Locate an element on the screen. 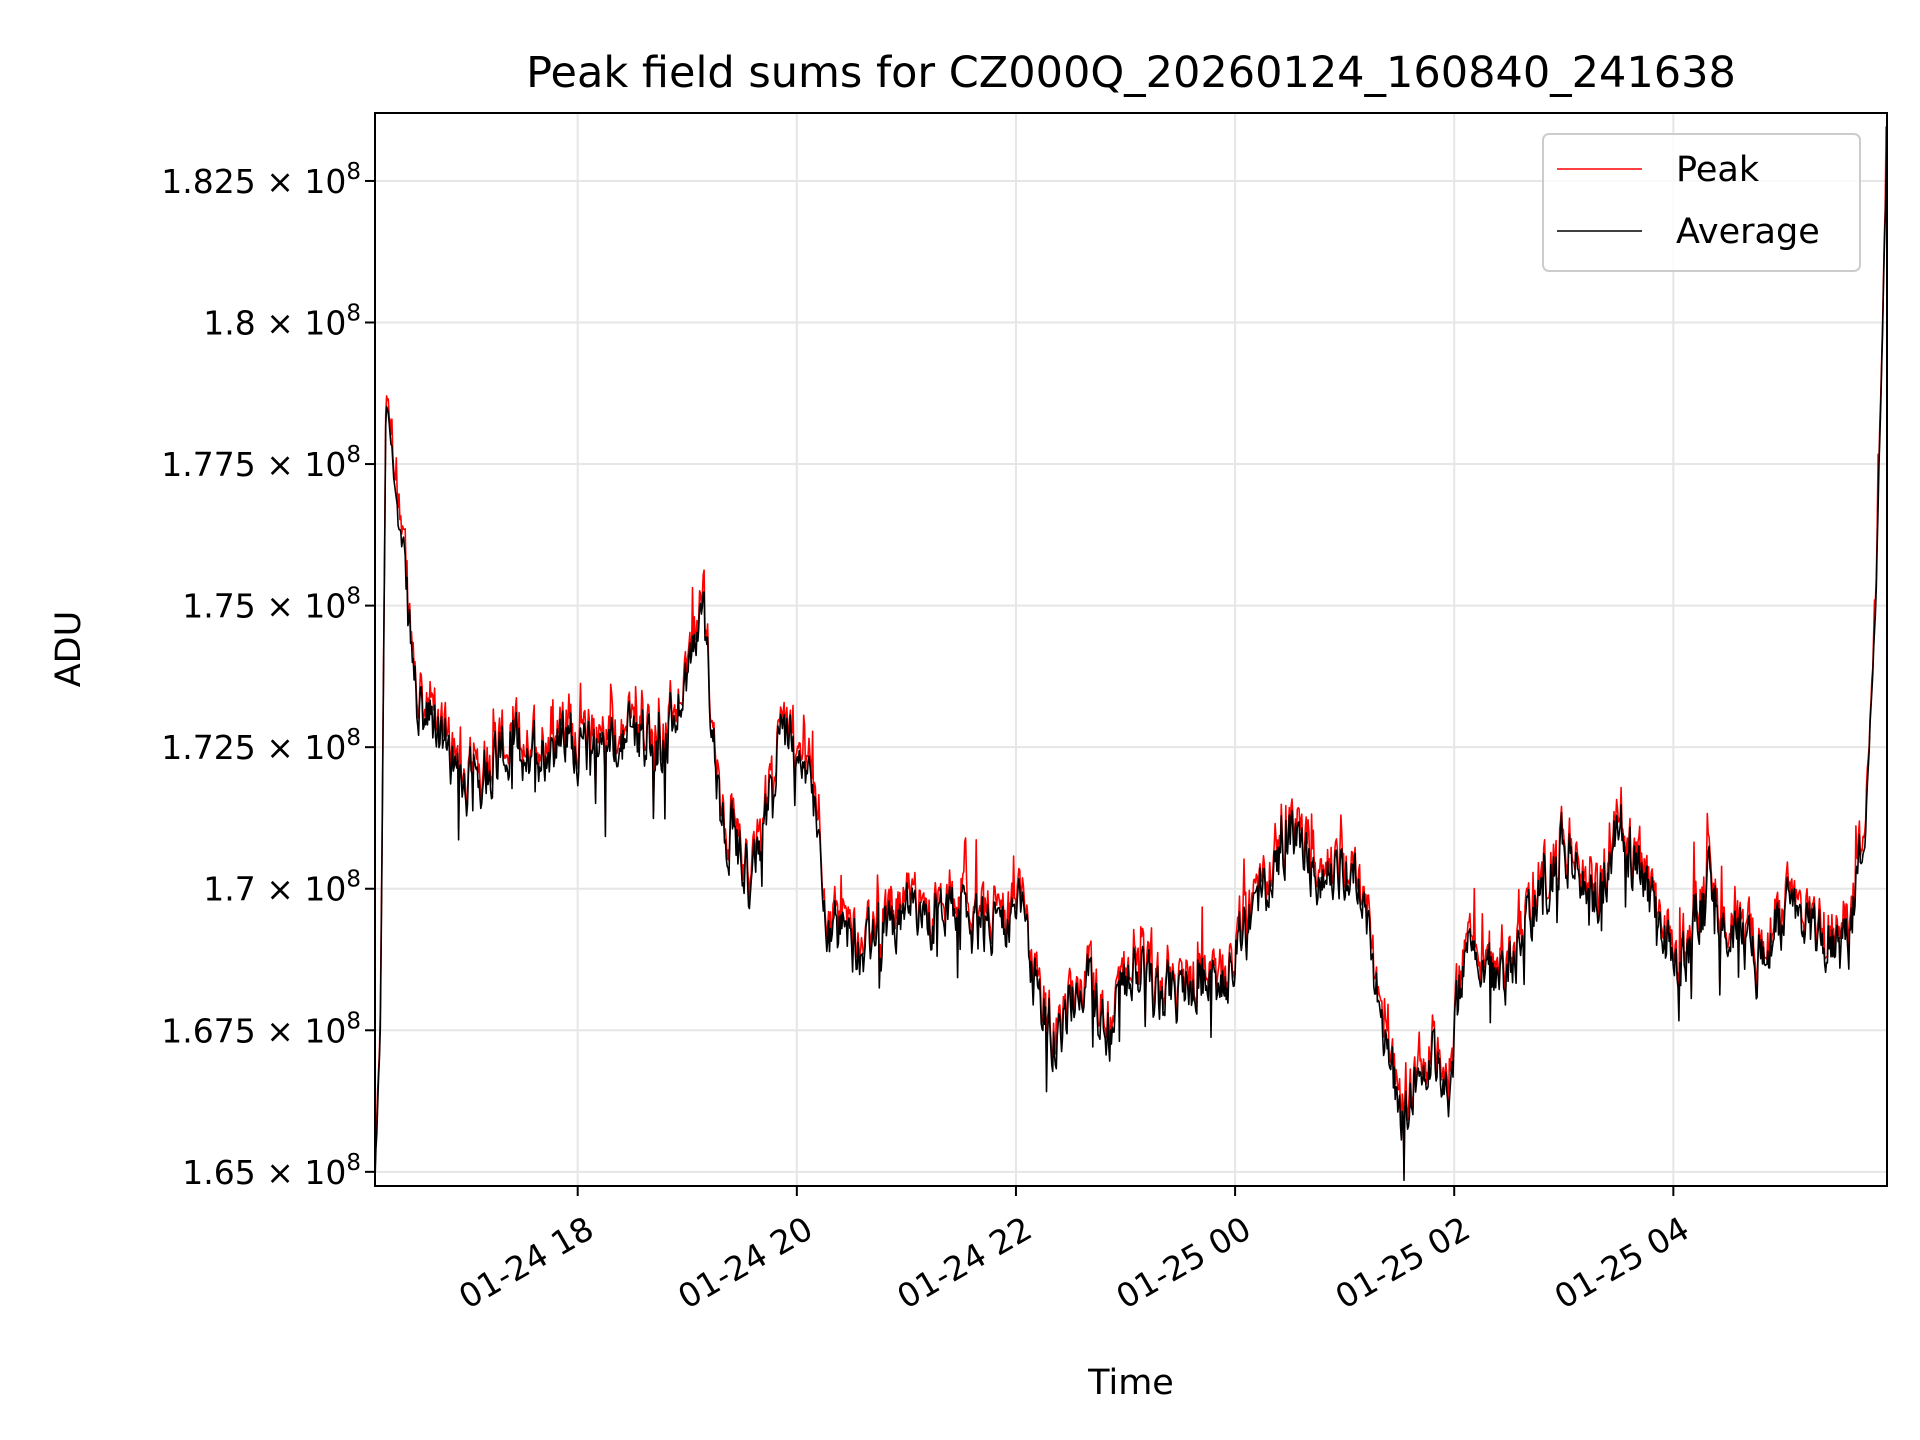 The image size is (1920, 1440). x-axis-label: Time is located at coordinates (1130, 1383).